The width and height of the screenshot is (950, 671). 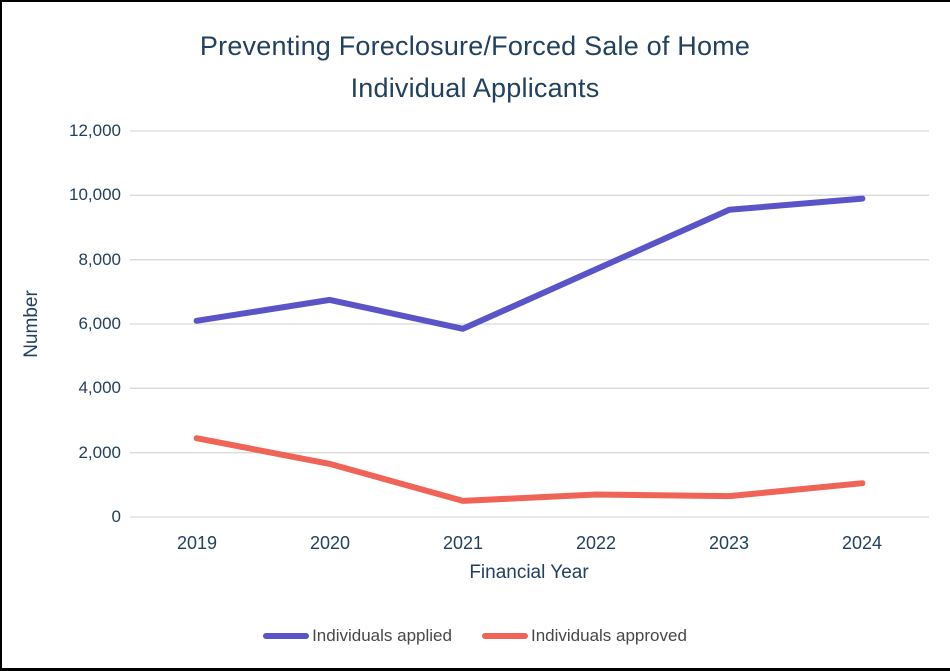 I want to click on y-axis-title: Number, so click(x=31, y=324).